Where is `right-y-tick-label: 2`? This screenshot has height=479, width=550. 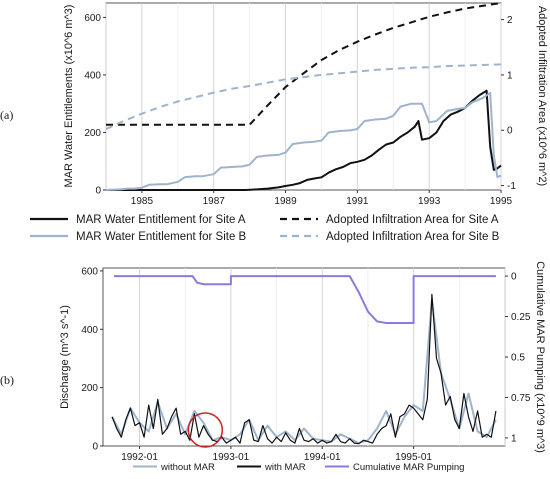
right-y-tick-label: 2 is located at coordinates (510, 20).